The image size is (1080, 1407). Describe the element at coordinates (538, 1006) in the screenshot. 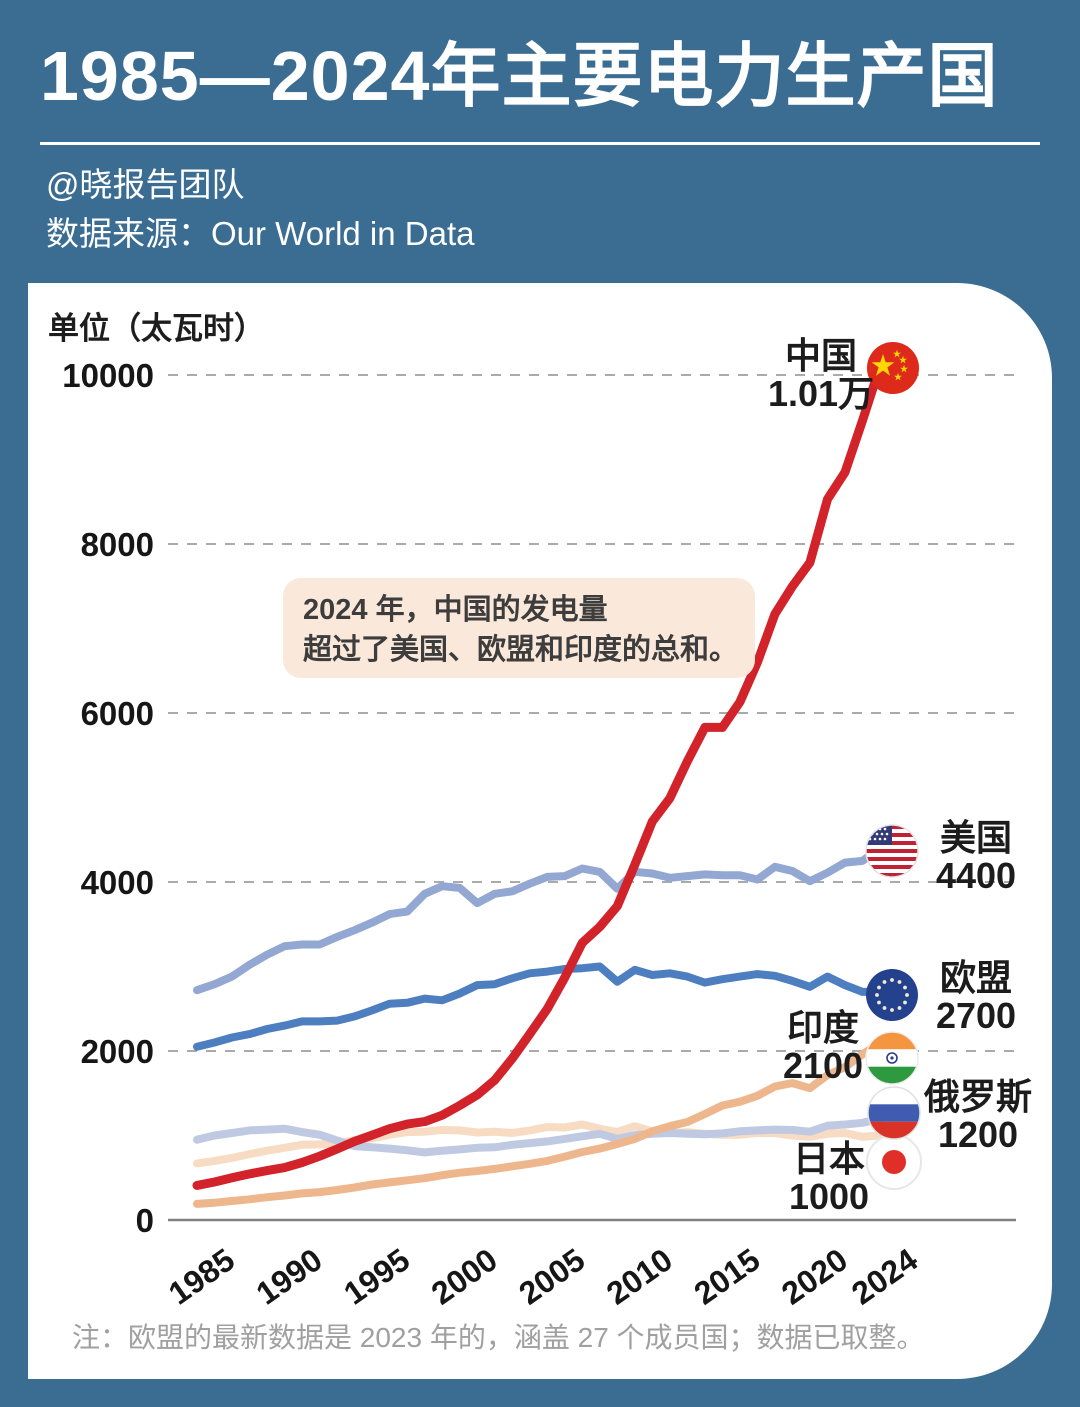

I see `series-line-eu` at that location.